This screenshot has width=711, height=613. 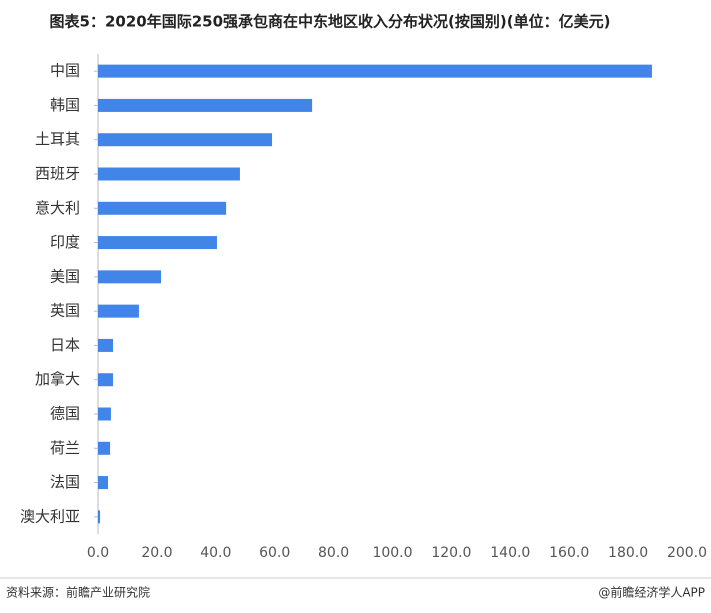 What do you see at coordinates (57, 208) in the screenshot?
I see `y-tick-label: 意大利` at bounding box center [57, 208].